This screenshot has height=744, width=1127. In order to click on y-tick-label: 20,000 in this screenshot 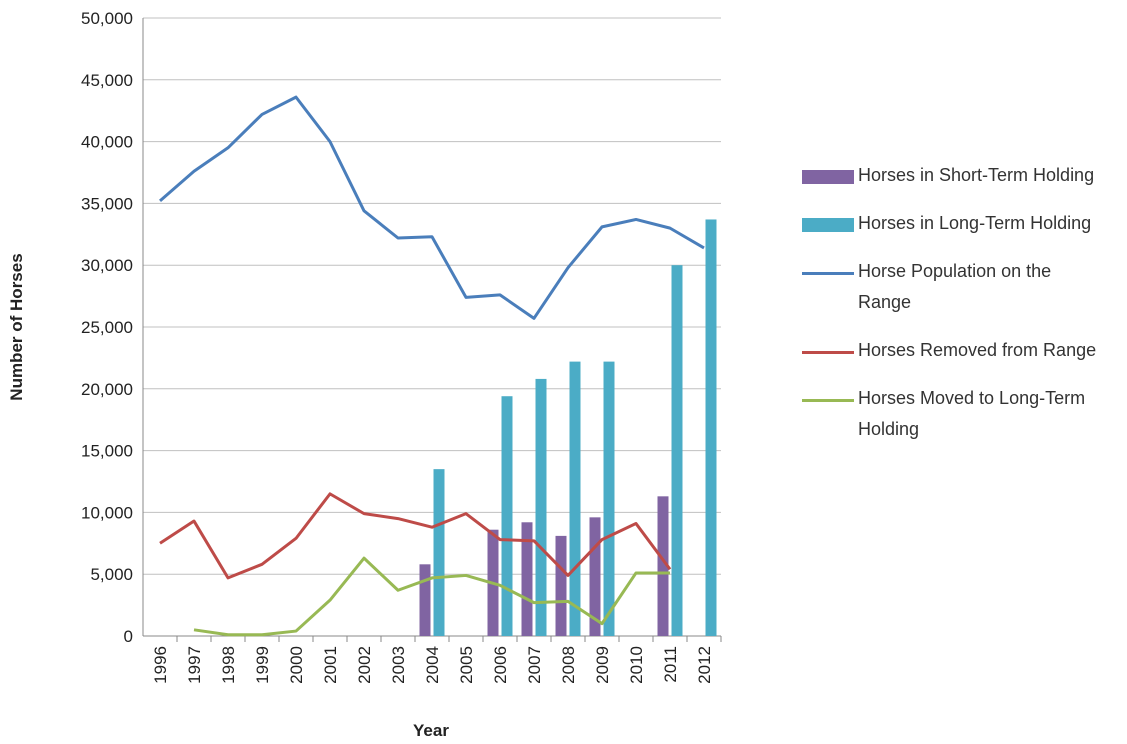, I will do `click(107, 389)`.